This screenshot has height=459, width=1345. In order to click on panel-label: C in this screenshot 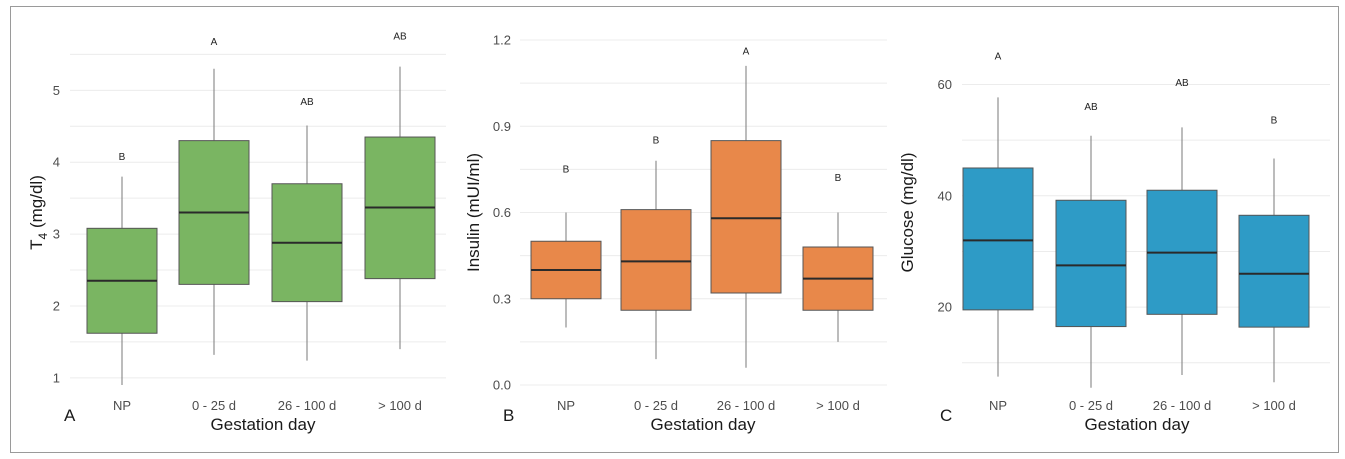, I will do `click(946, 415)`.